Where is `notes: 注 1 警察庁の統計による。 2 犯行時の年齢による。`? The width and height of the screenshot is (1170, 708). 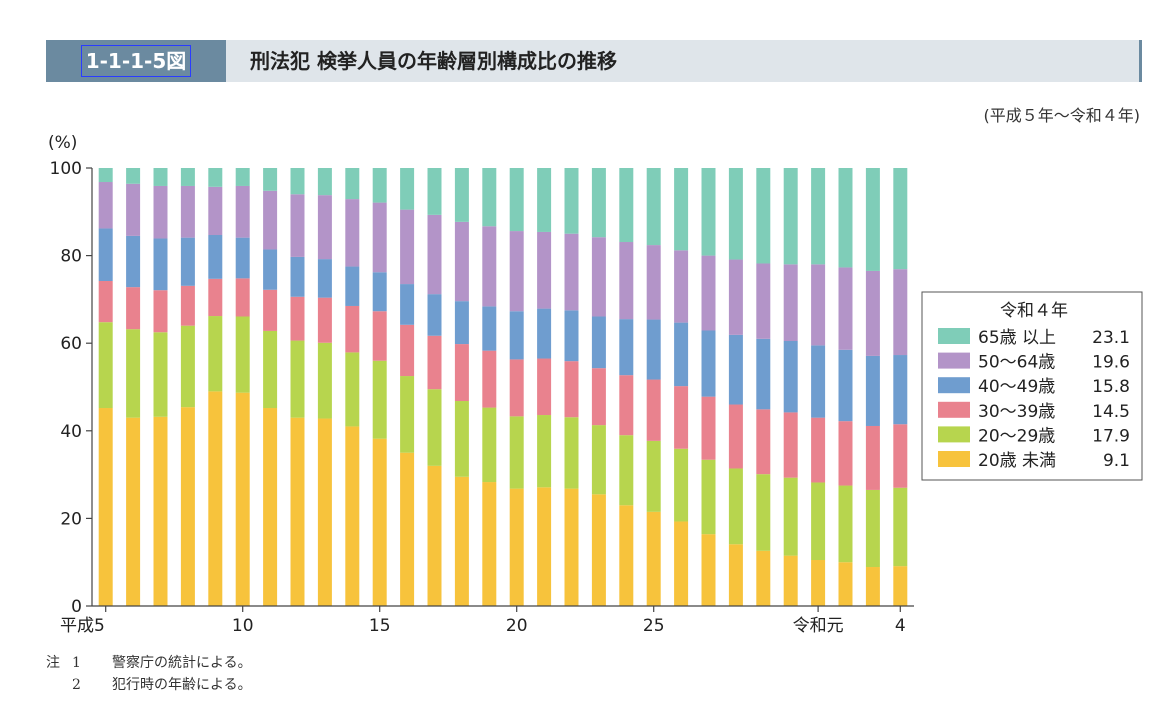 notes: 注 1 警察庁の統計による。 2 犯行時の年齢による。 is located at coordinates (149, 674).